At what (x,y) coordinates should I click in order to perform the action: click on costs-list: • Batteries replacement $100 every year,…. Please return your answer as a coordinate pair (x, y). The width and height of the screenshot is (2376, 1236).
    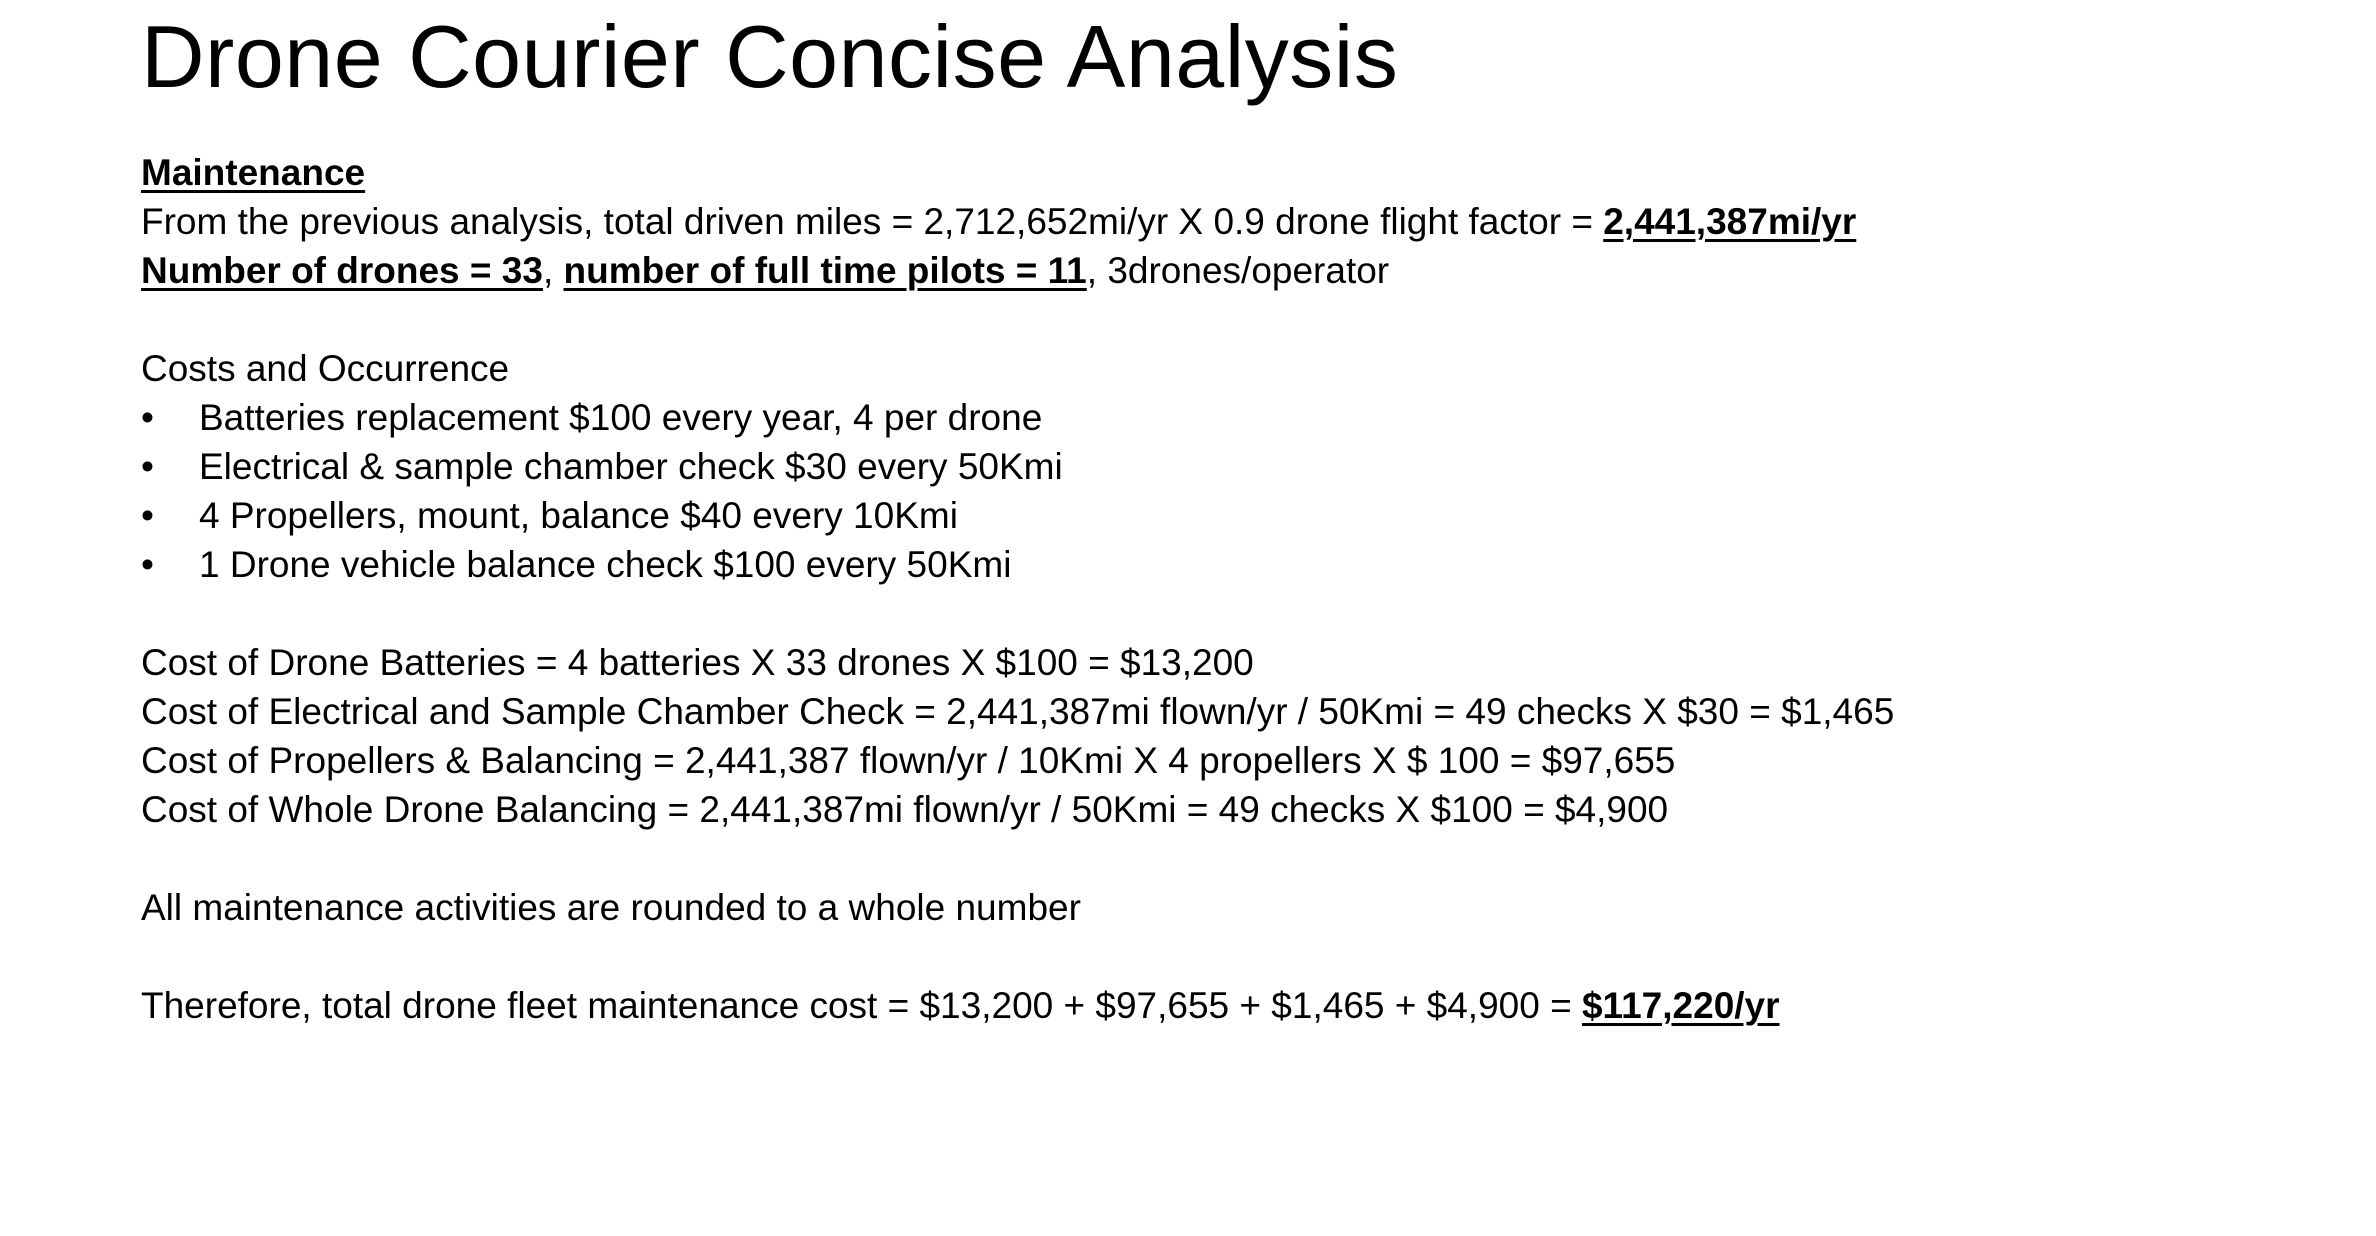
    Looking at the image, I should click on (1191, 491).